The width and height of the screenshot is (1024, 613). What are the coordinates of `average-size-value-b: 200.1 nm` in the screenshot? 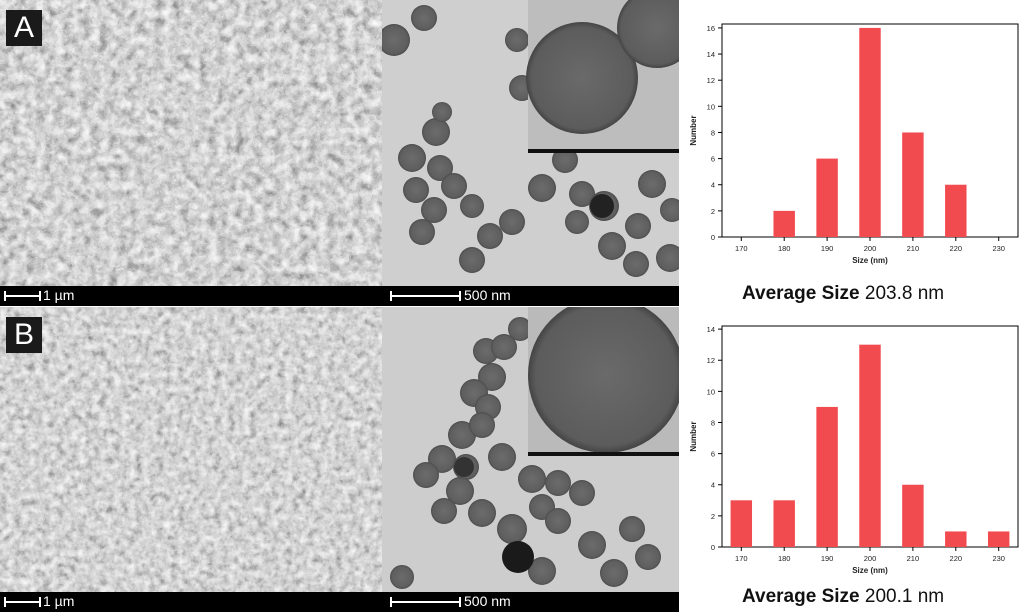 It's located at (904, 596).